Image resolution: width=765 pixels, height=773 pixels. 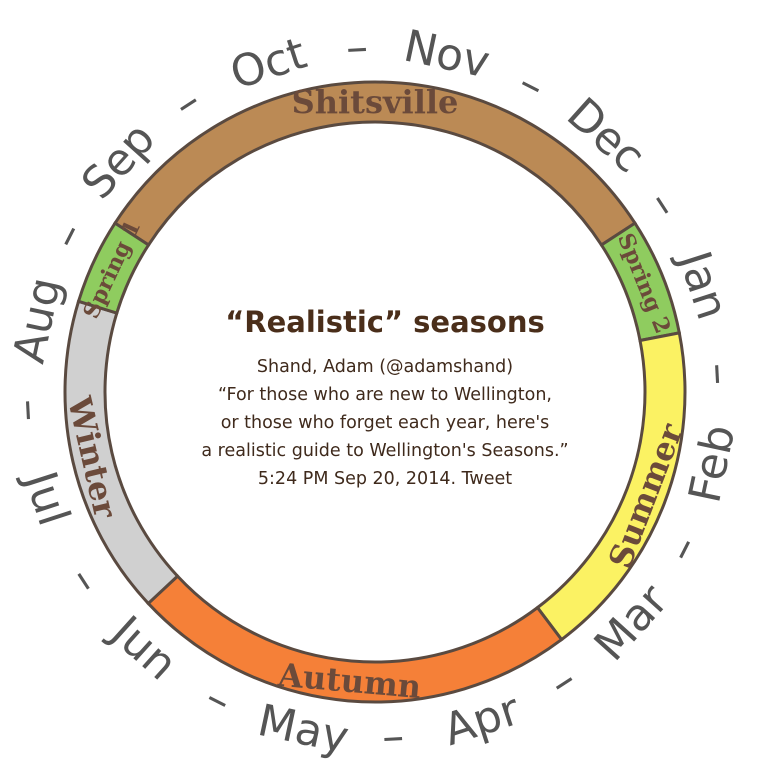 What do you see at coordinates (47, 497) in the screenshot?
I see `month-label-jul: Jul` at bounding box center [47, 497].